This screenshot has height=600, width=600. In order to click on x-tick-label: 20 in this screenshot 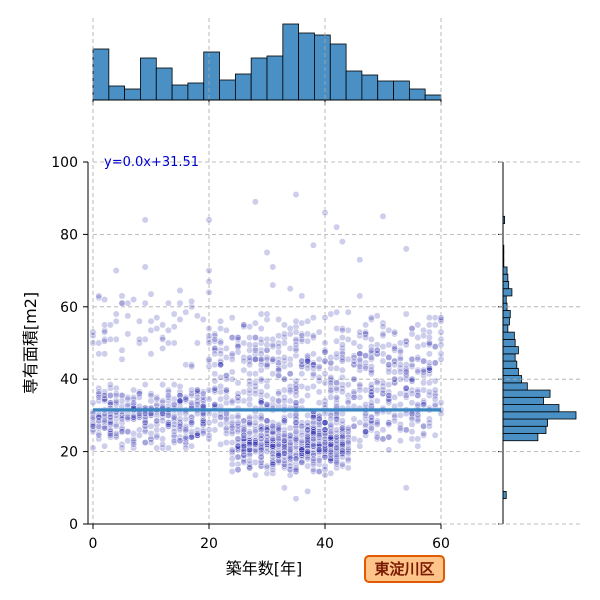, I will do `click(209, 544)`.